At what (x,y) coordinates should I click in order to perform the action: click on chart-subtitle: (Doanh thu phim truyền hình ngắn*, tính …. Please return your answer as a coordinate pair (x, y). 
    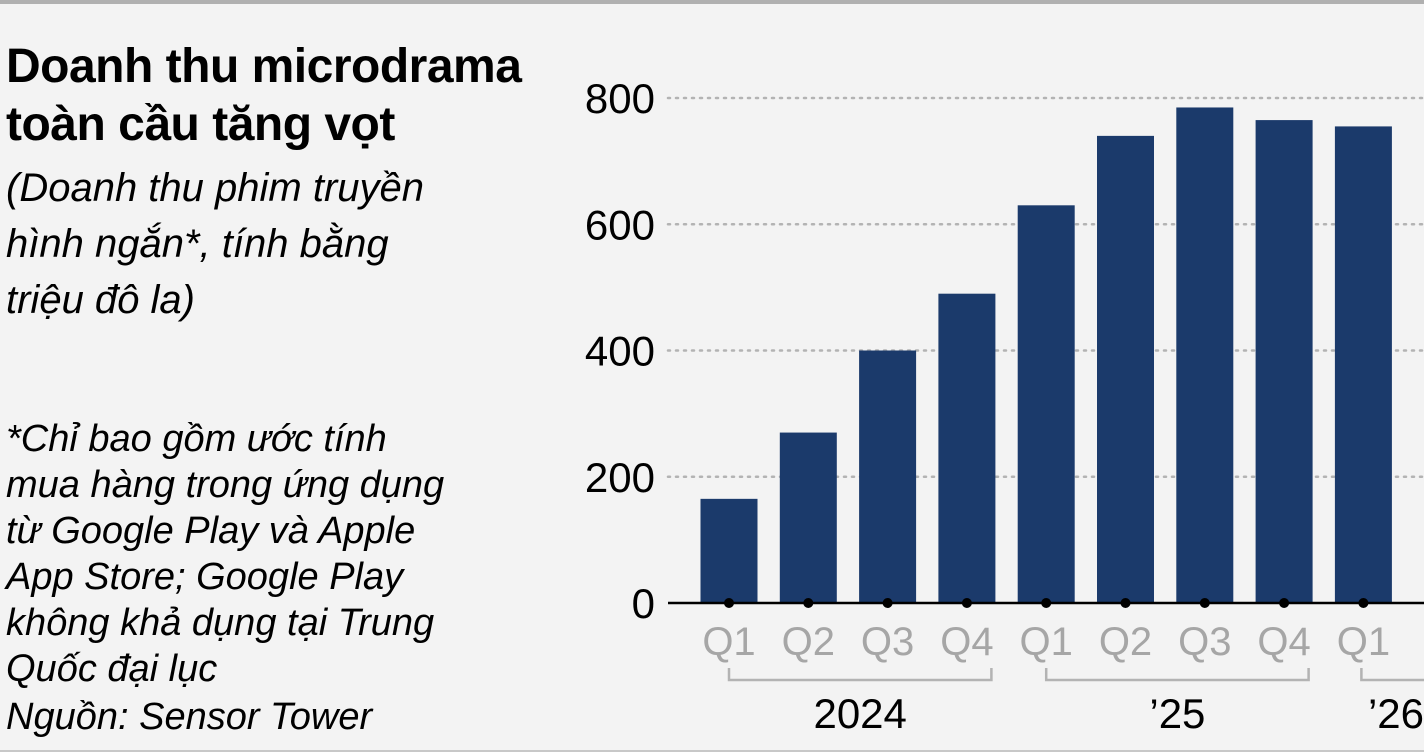
    Looking at the image, I should click on (286, 244).